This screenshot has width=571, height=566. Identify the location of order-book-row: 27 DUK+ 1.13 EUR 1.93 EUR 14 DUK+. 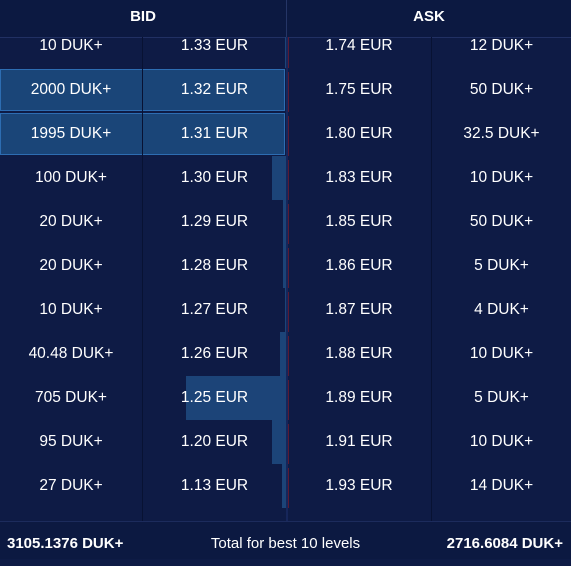
(285, 486).